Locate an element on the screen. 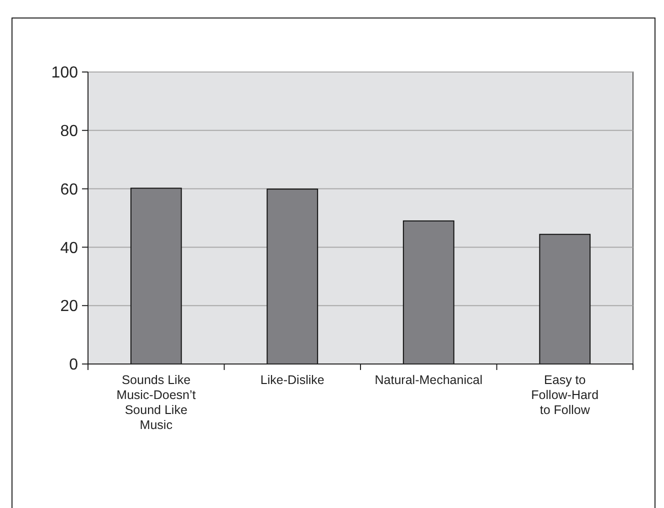  x-tick-label: Easy to Follow-Hard to Follow is located at coordinates (565, 395).